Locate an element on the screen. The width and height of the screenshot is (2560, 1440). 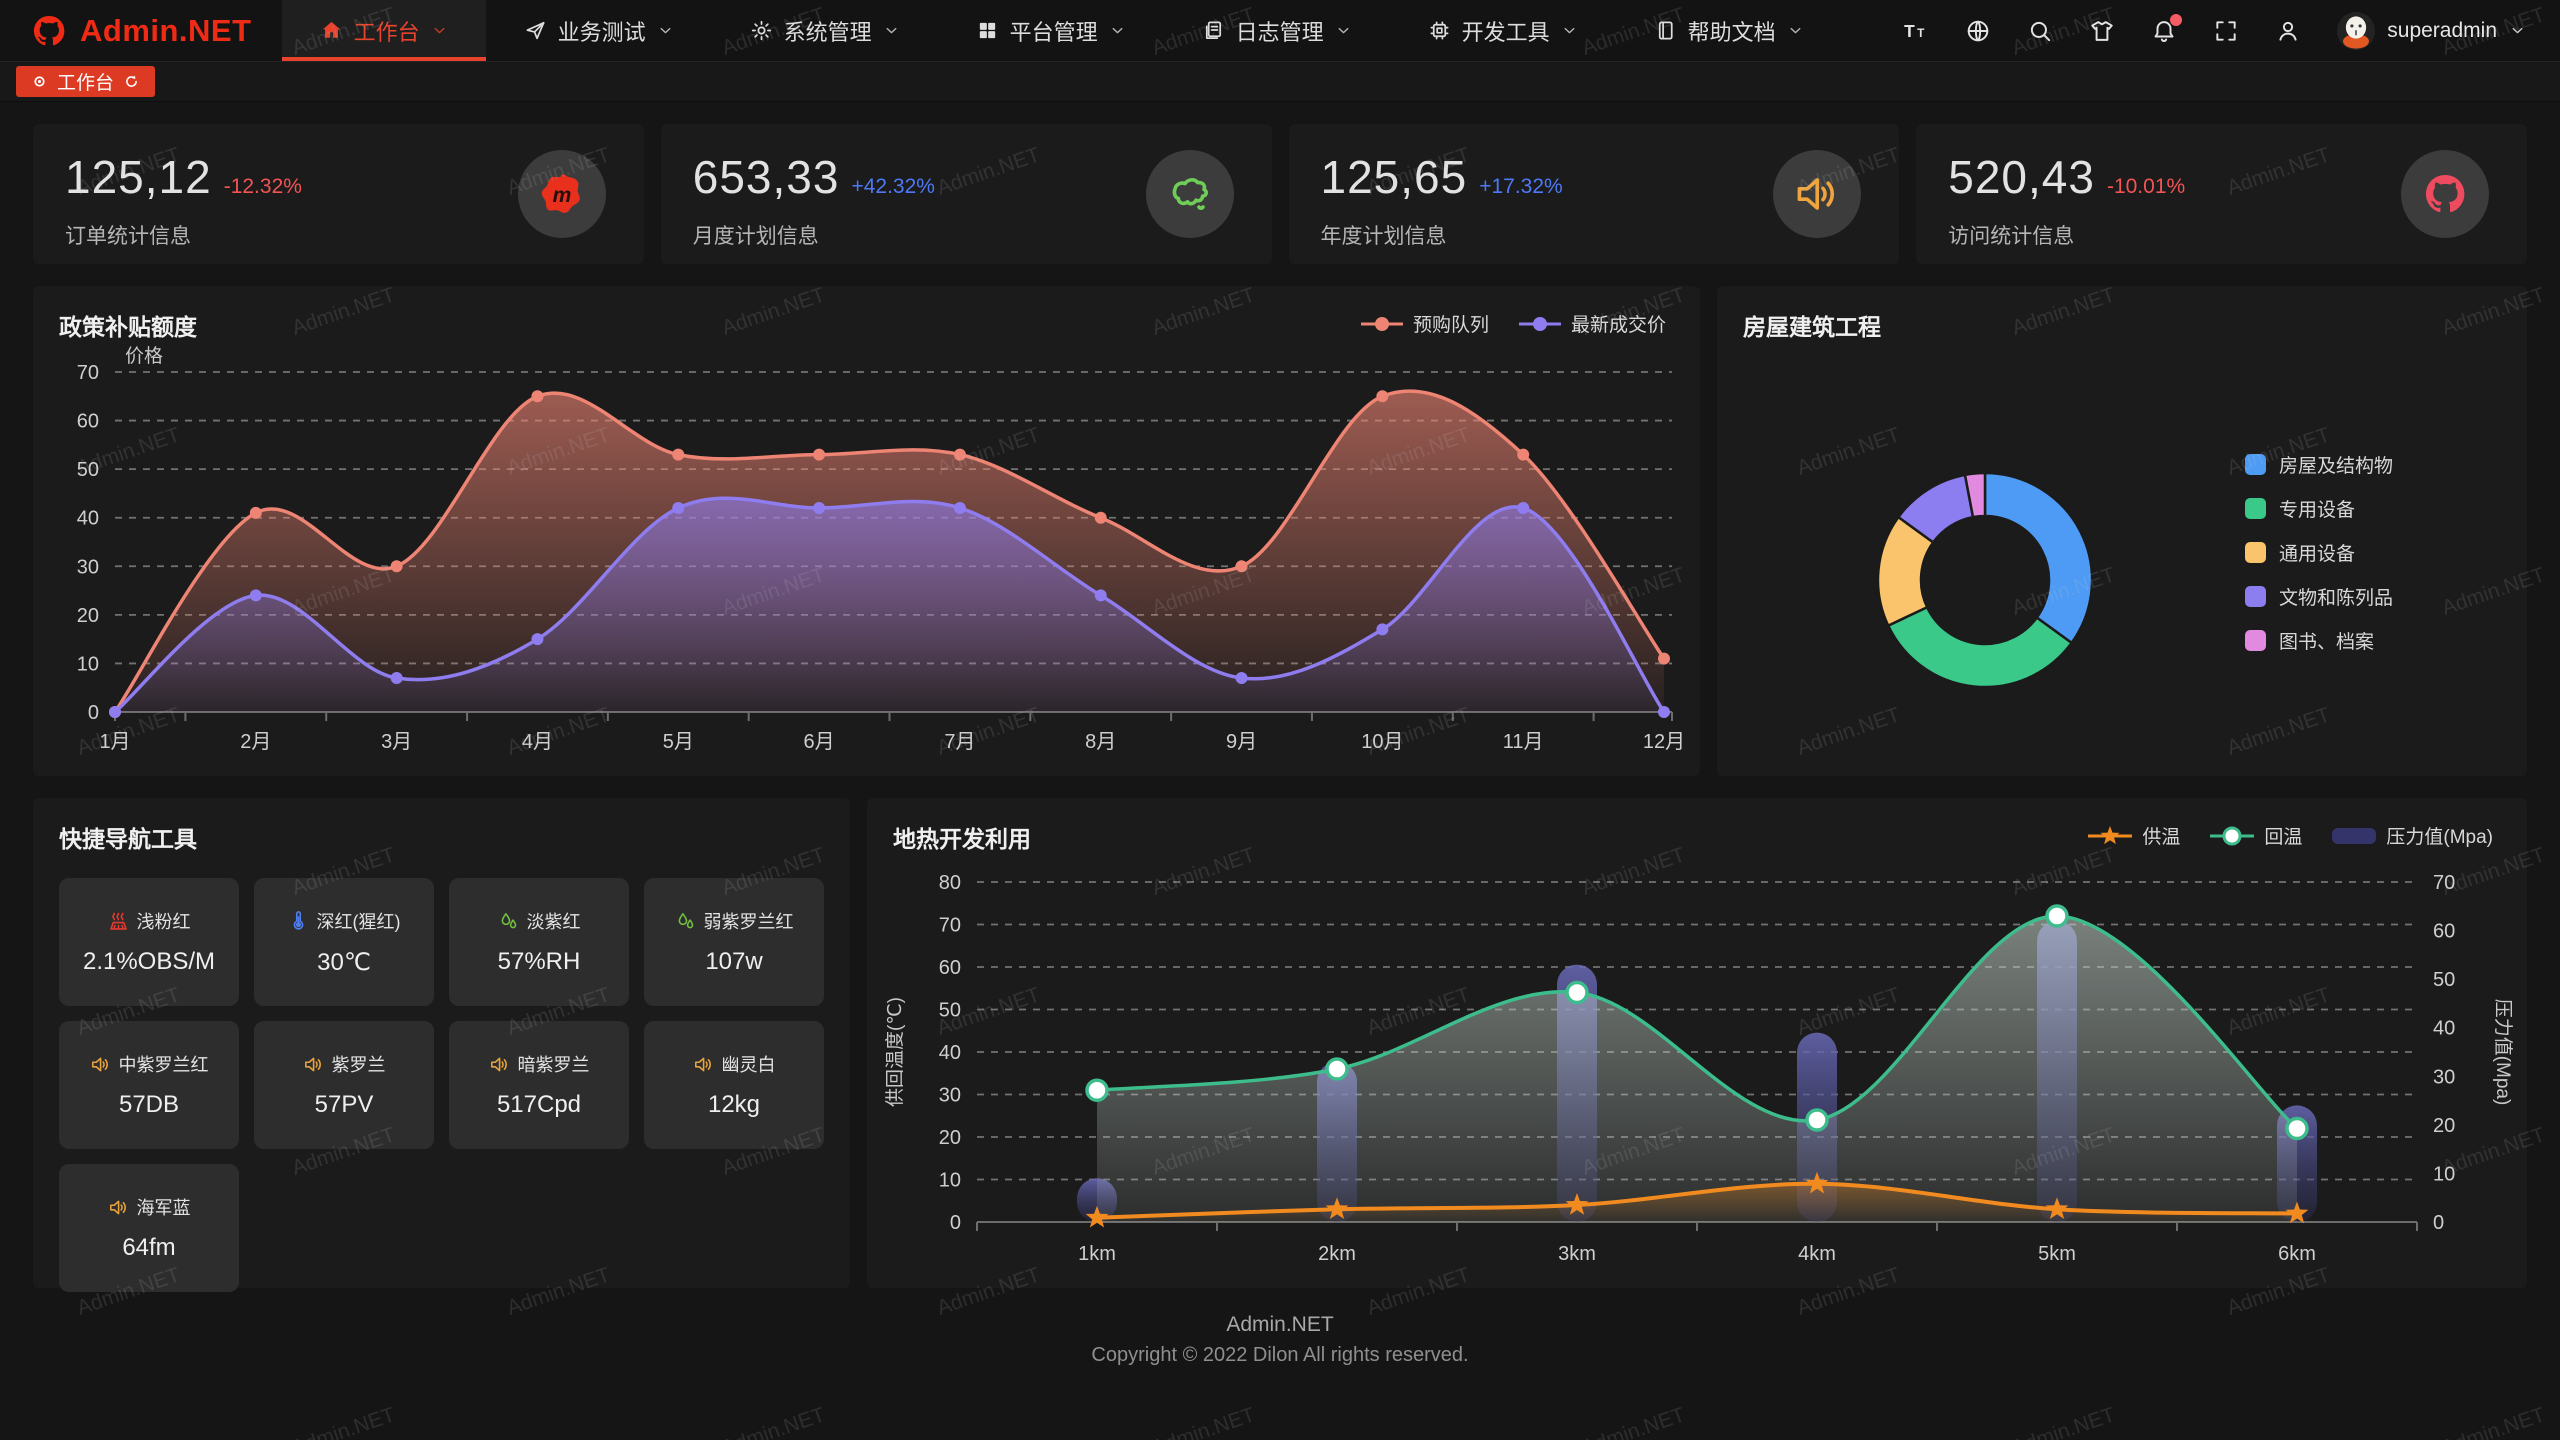
quick-nav-button-4: 中紫罗兰红 57DB is located at coordinates (149, 1085).